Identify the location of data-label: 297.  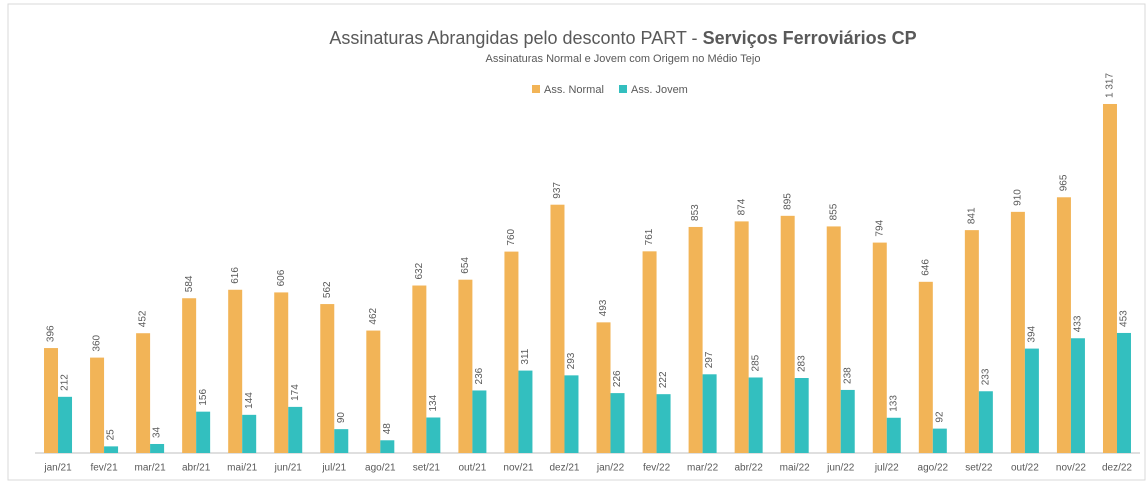
(709, 359).